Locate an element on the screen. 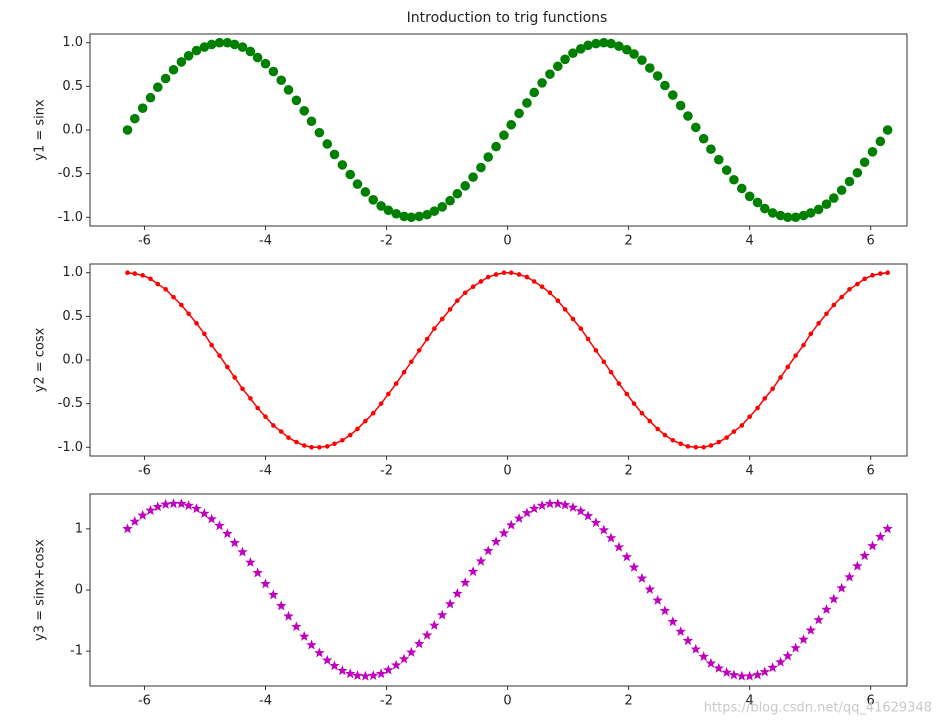 The height and width of the screenshot is (724, 942). y-tick-label: 0 is located at coordinates (79, 590).